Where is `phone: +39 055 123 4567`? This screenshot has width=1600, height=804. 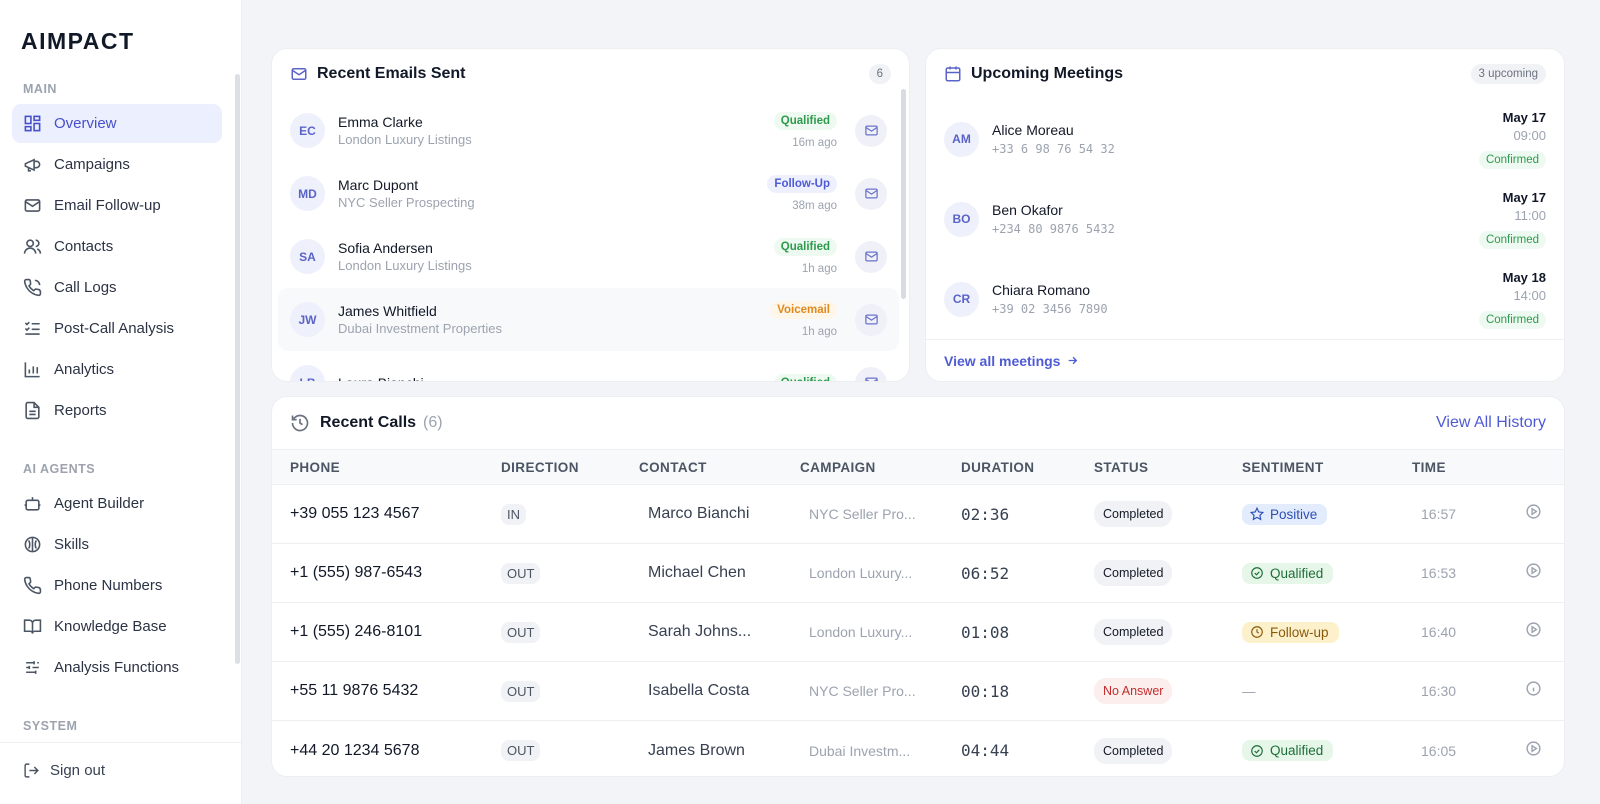 phone: +39 055 123 4567 is located at coordinates (355, 513).